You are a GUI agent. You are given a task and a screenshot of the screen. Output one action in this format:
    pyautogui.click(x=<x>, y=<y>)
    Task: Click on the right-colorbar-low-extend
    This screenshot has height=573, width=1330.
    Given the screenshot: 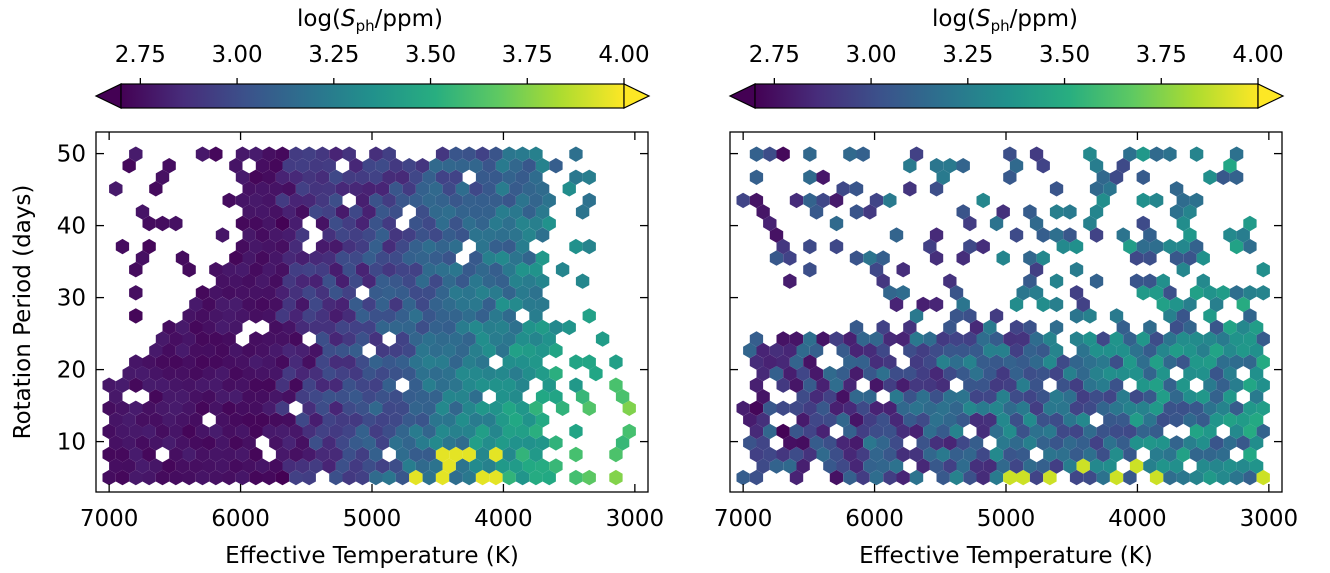 What is the action you would take?
    pyautogui.click(x=742, y=96)
    